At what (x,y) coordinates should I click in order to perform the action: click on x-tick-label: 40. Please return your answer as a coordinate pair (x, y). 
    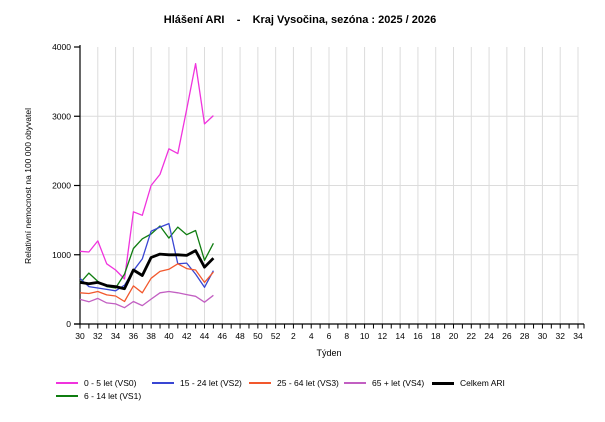
    Looking at the image, I should click on (169, 336).